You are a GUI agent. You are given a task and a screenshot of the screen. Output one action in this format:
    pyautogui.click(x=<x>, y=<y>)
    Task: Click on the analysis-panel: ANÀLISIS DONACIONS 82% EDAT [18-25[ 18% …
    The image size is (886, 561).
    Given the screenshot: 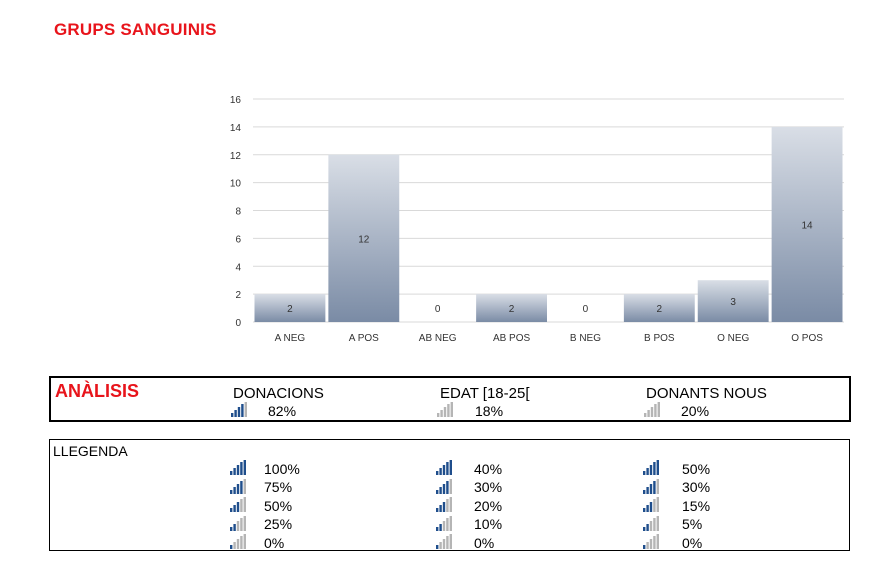 What is the action you would take?
    pyautogui.click(x=450, y=399)
    